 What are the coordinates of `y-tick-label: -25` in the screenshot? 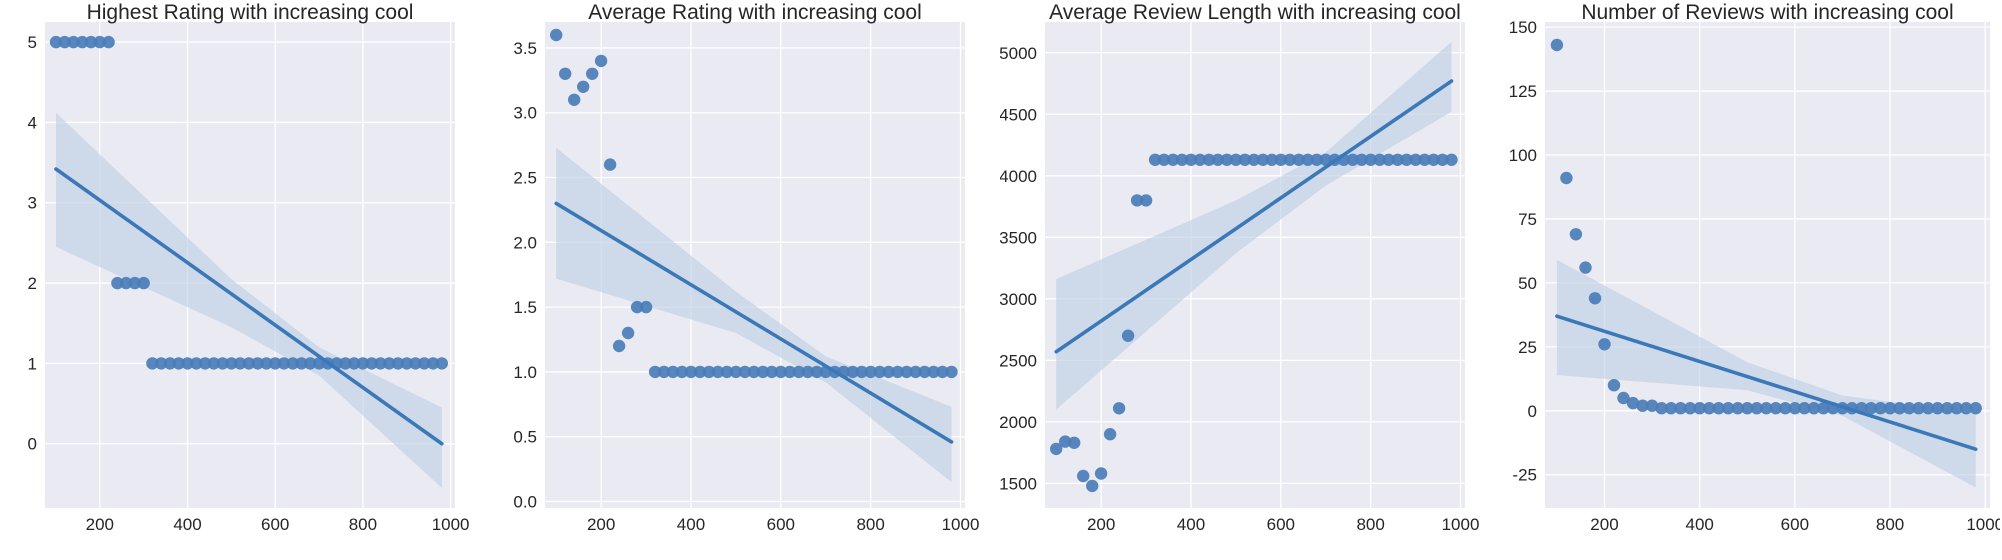 It's located at (1524, 475).